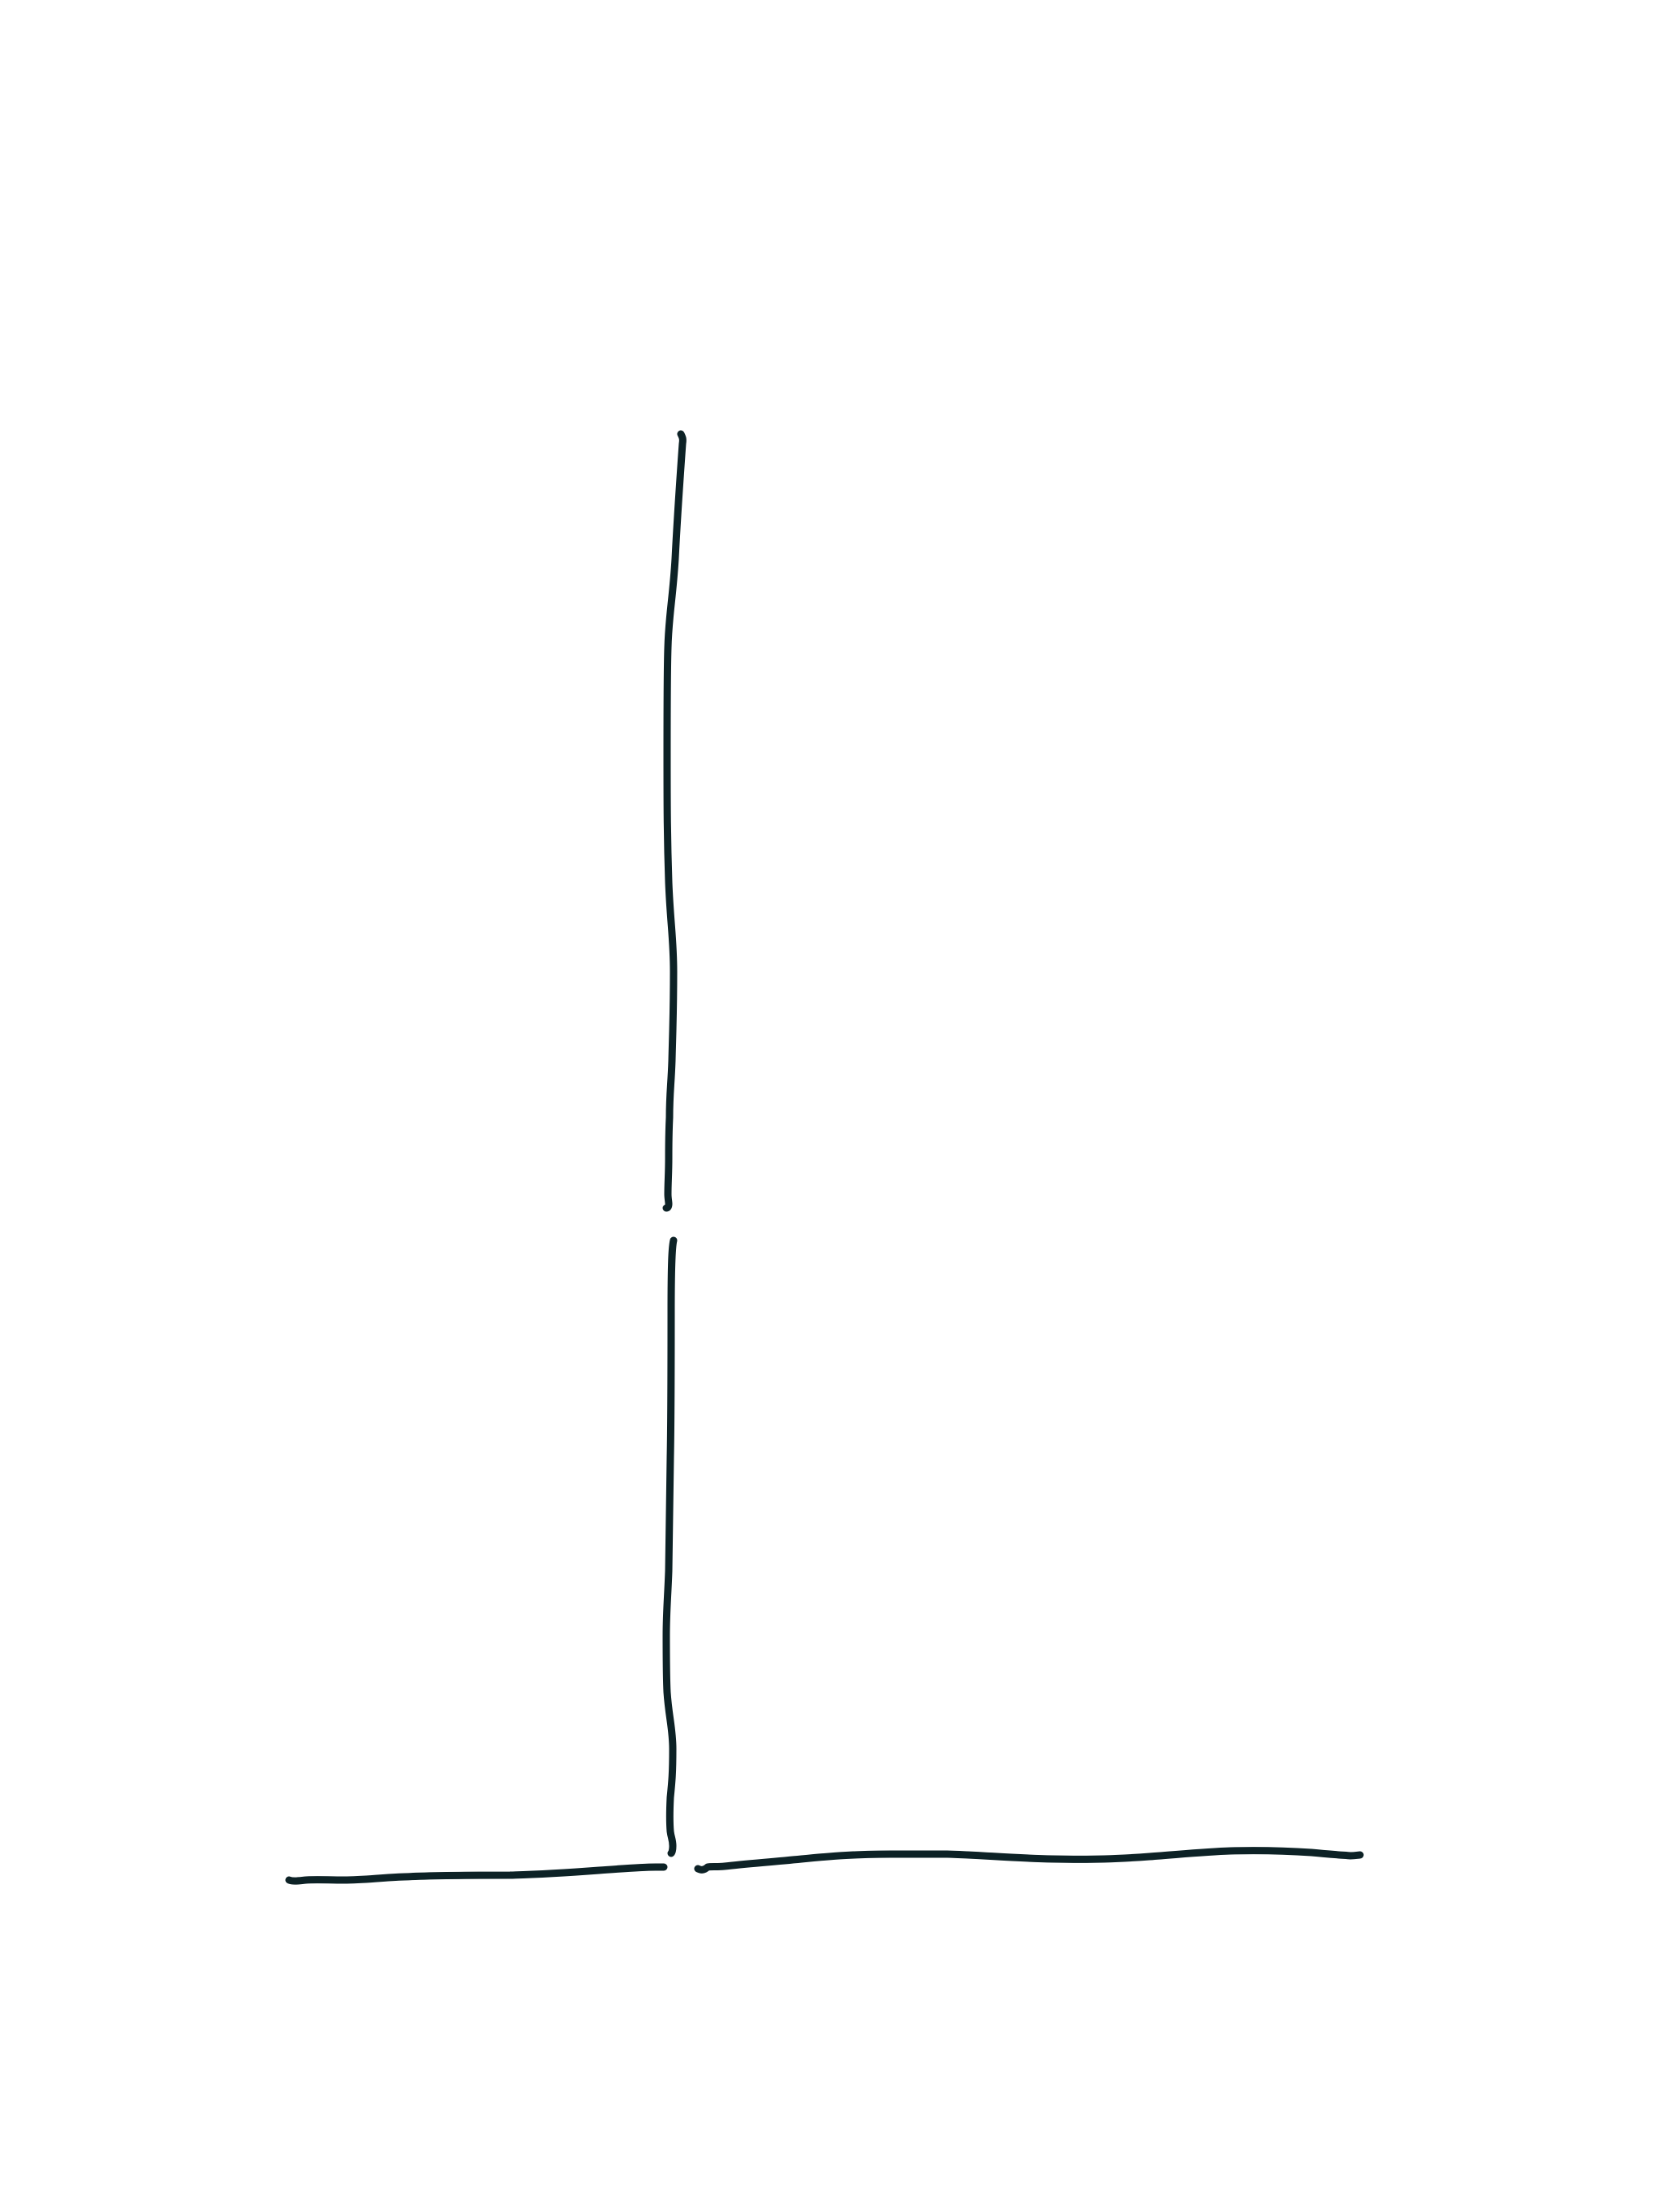 This screenshot has width=1658, height=2212. I want to click on stroke-vertical-upper, so click(674, 821).